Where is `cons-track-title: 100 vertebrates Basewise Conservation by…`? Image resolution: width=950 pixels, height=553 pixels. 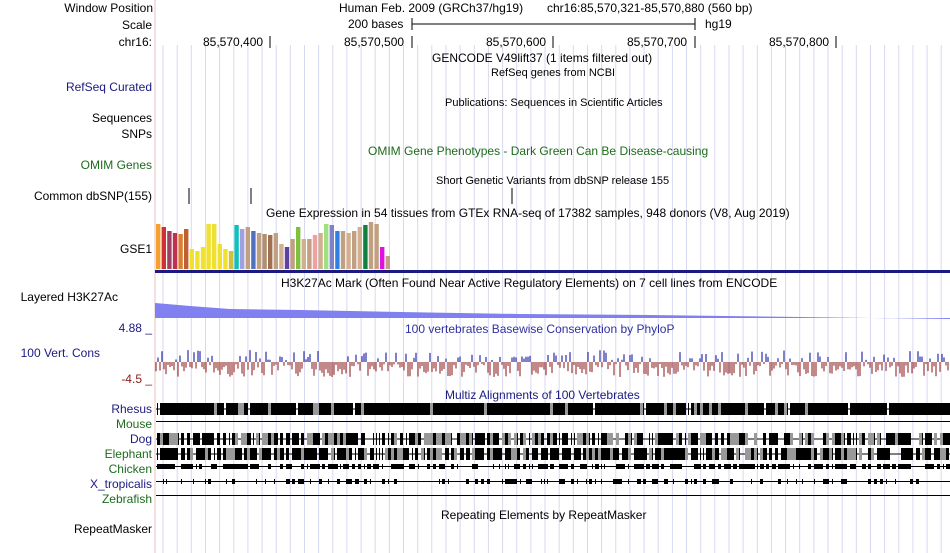
cons-track-title: 100 vertebrates Basewise Conservation by… is located at coordinates (540, 329).